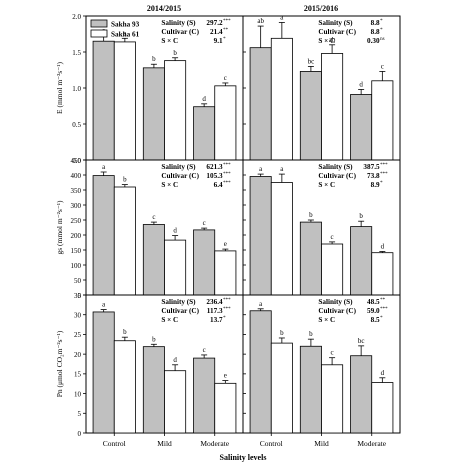 This screenshot has width=474, height=474. What do you see at coordinates (214, 23) in the screenshot?
I see `stat-value: 297.2` at bounding box center [214, 23].